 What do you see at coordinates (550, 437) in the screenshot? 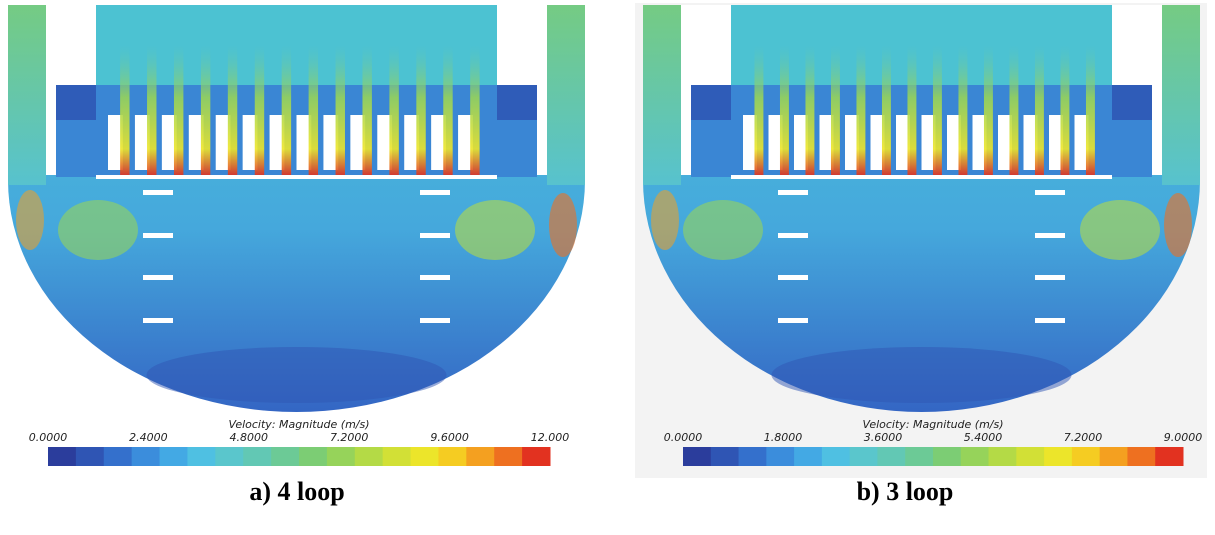
I see `colorbar-tick-label: 12.000` at bounding box center [550, 437].